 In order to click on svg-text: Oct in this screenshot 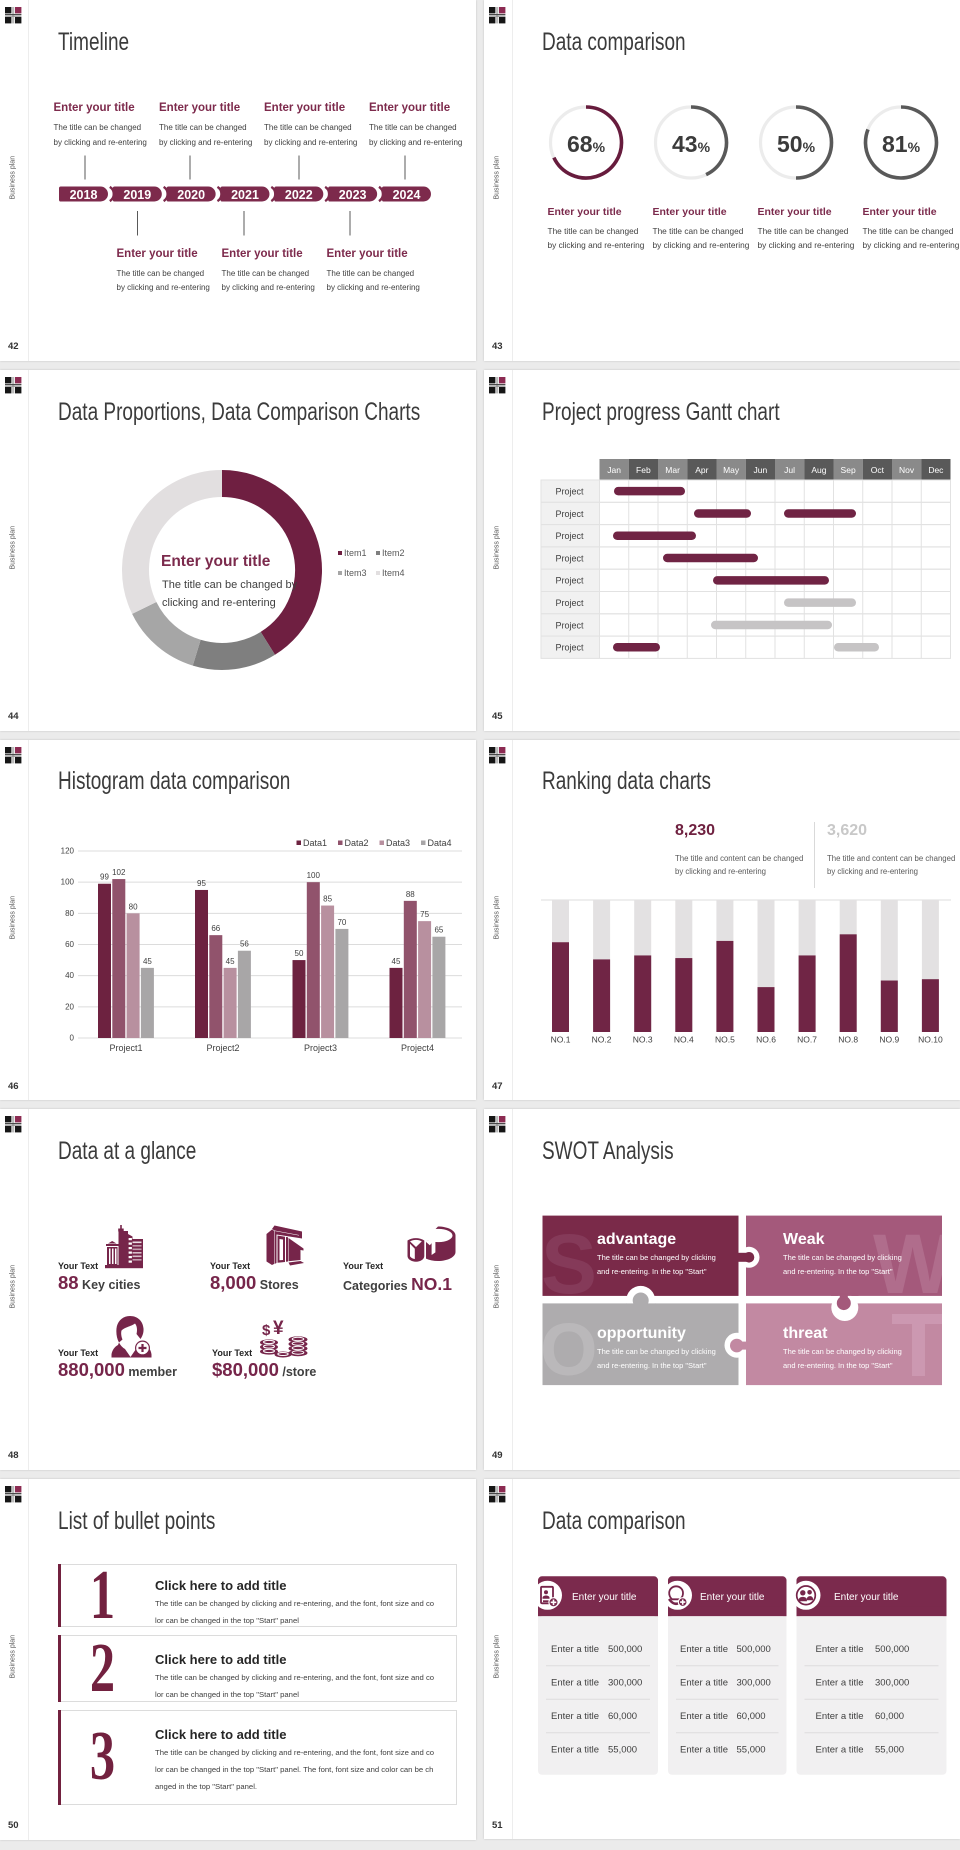, I will do `click(878, 470)`.